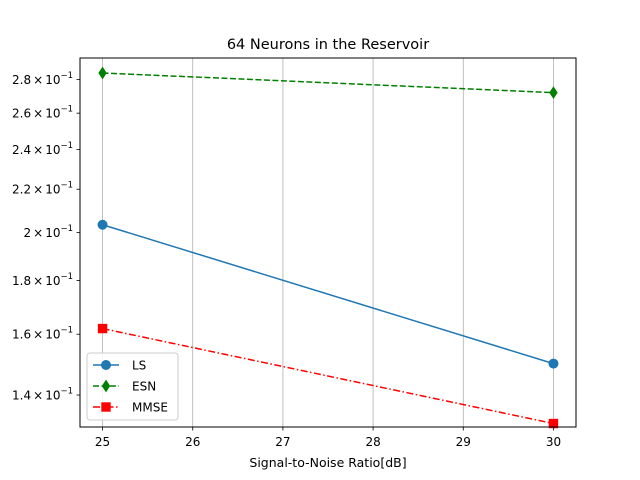  Describe the element at coordinates (150, 408) in the screenshot. I see `legend-label-mmse: MMSE` at that location.